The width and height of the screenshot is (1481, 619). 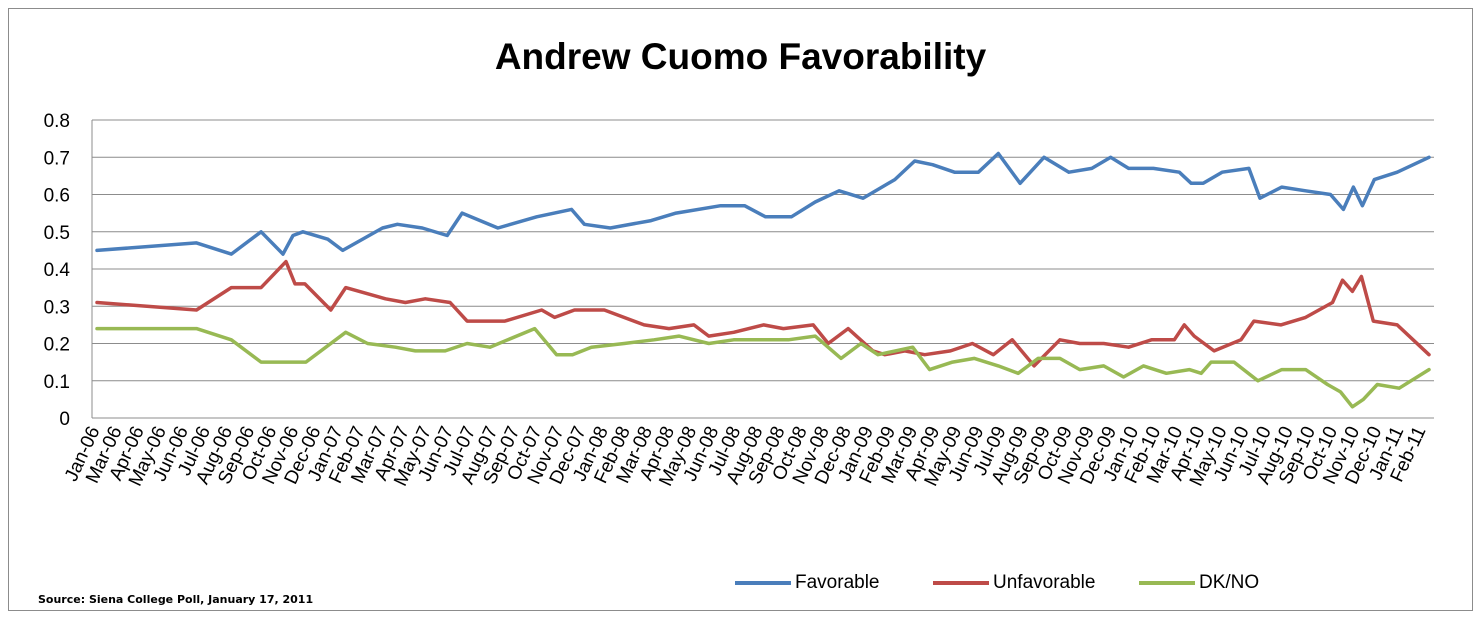 I want to click on y-tick-label: 0.7, so click(x=57, y=158).